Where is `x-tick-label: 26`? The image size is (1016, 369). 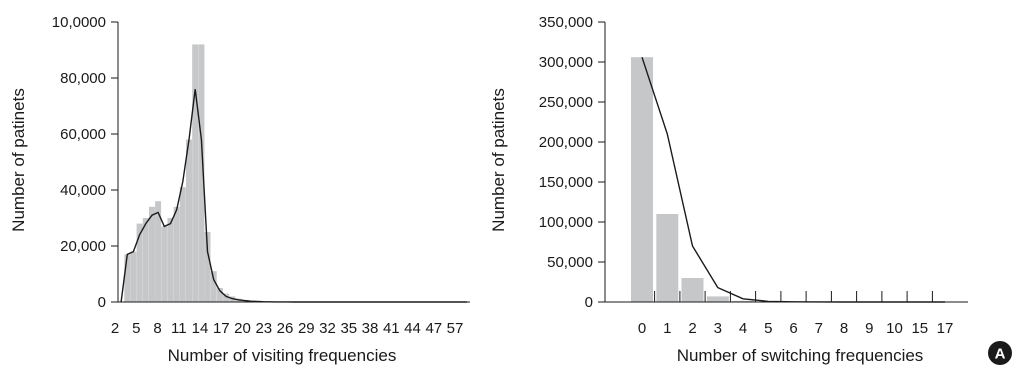 x-tick-label: 26 is located at coordinates (285, 328).